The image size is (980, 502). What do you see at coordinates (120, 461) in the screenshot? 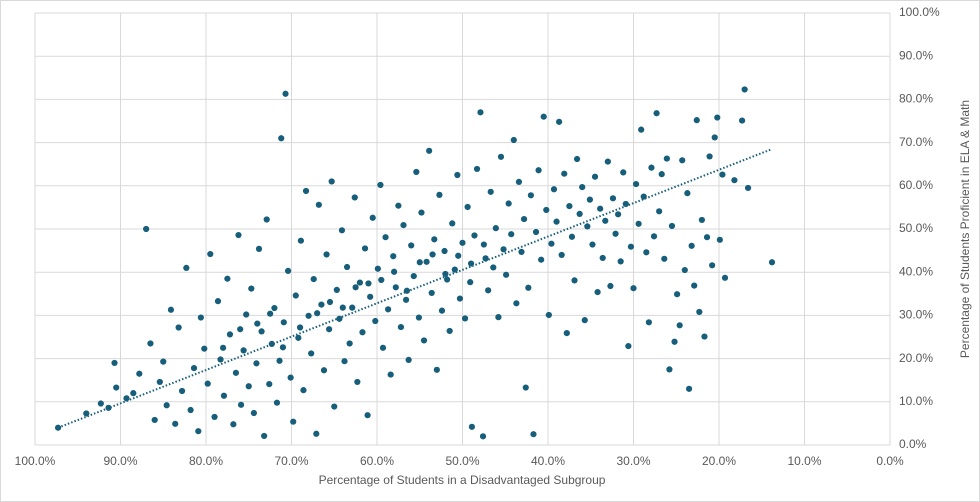
I see `x-tick-label: 90.0%` at bounding box center [120, 461].